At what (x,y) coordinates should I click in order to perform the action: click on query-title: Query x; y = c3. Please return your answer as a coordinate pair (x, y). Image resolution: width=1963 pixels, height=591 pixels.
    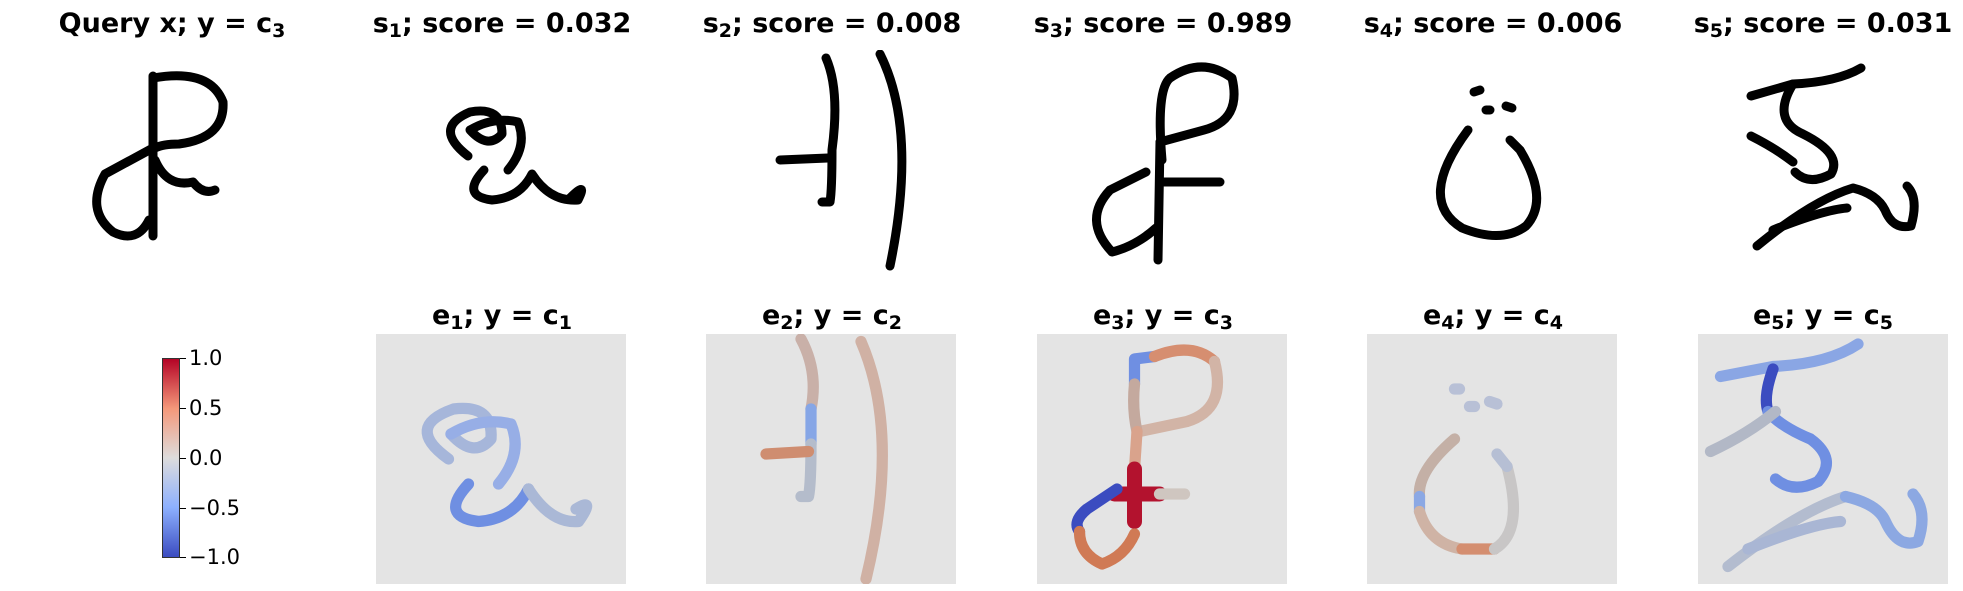
    Looking at the image, I should click on (172, 25).